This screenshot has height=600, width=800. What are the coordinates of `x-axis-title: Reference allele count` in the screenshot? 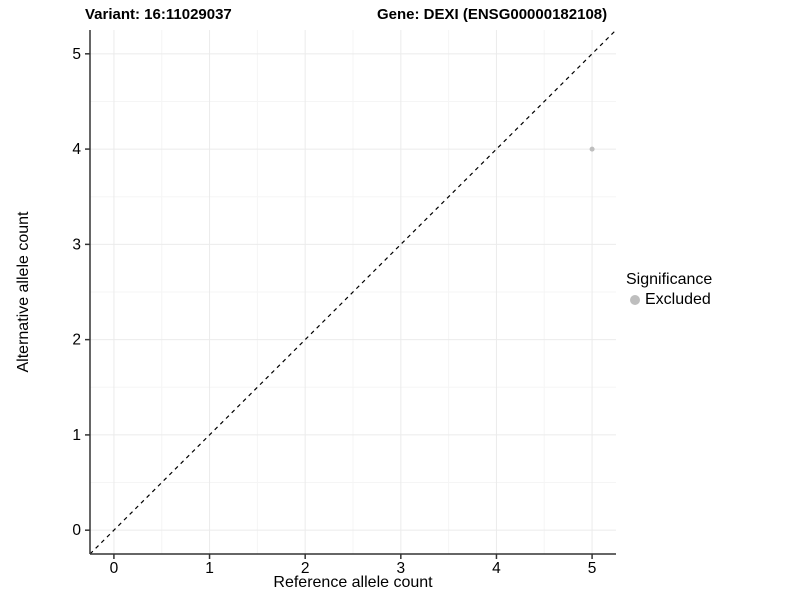 It's located at (353, 582).